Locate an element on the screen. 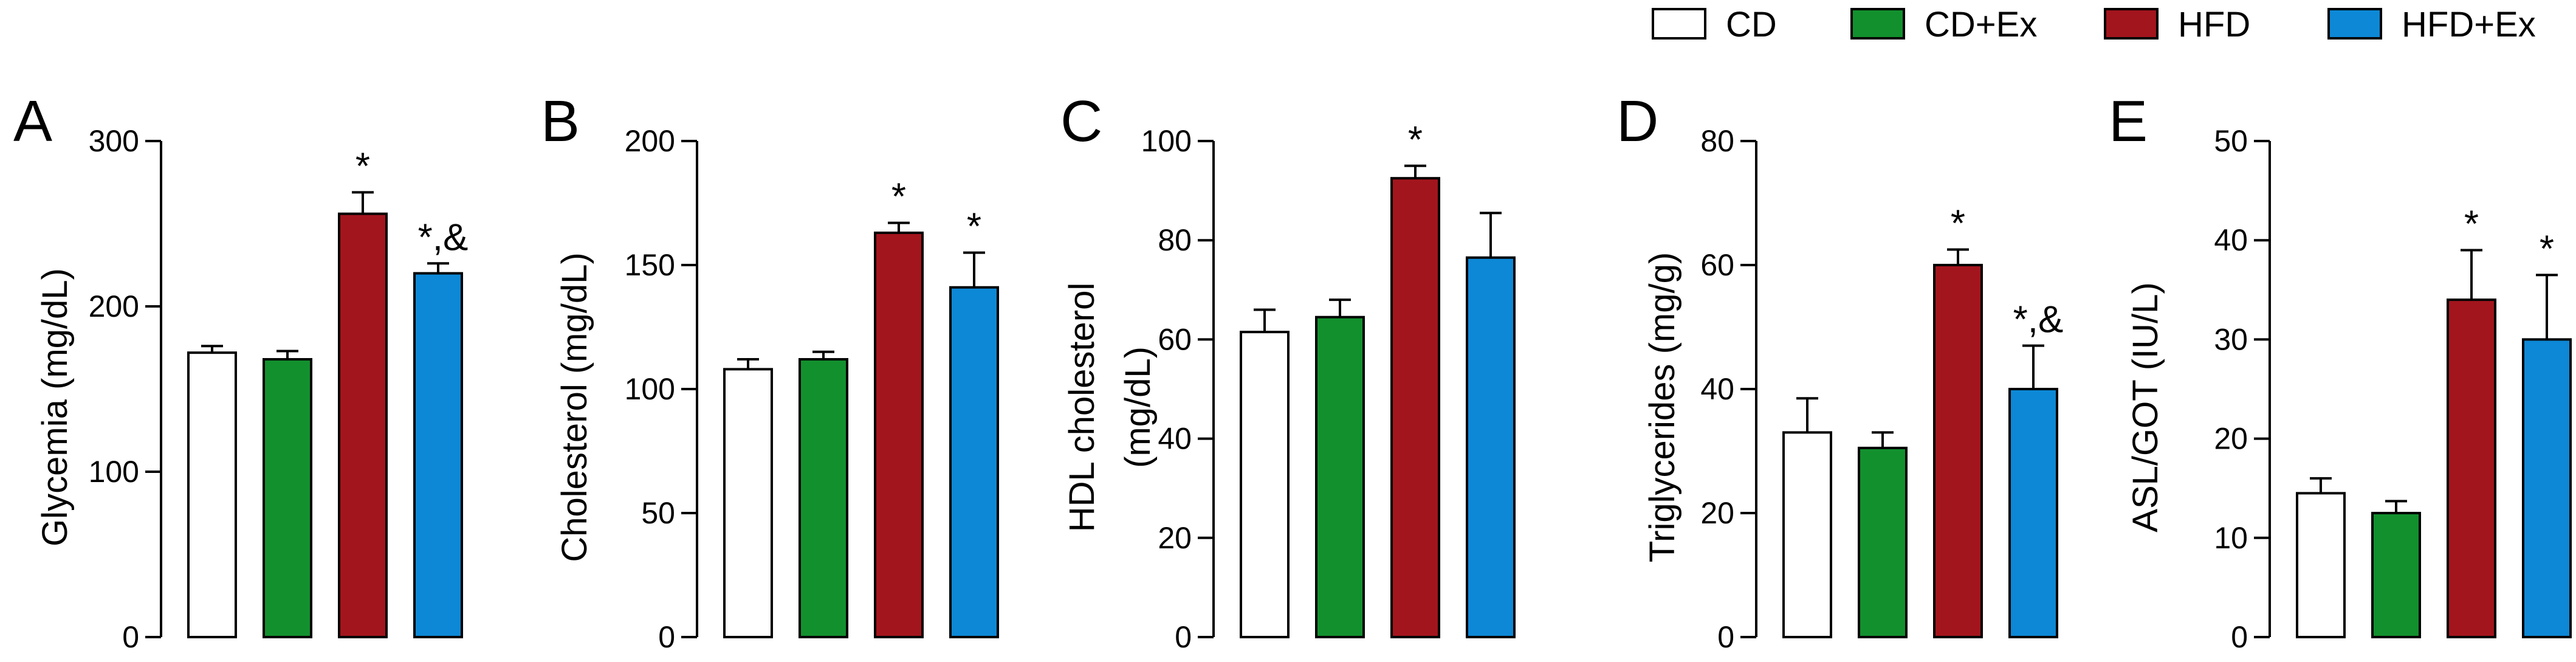 The image size is (2576, 662). y-axis-label: Cholesterol (mg/dL) is located at coordinates (574, 407).